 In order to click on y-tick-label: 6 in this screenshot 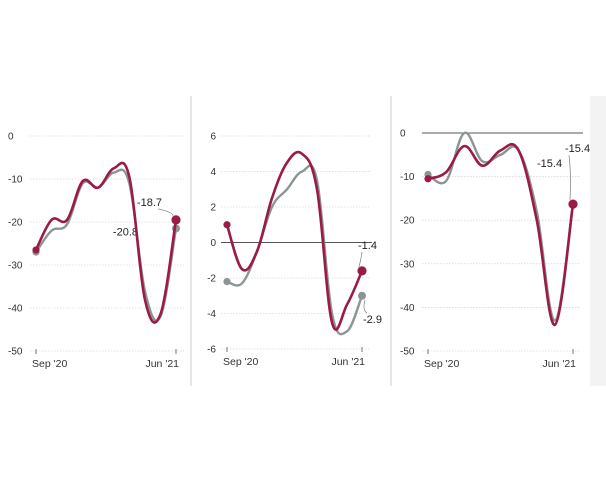, I will do `click(213, 137)`.